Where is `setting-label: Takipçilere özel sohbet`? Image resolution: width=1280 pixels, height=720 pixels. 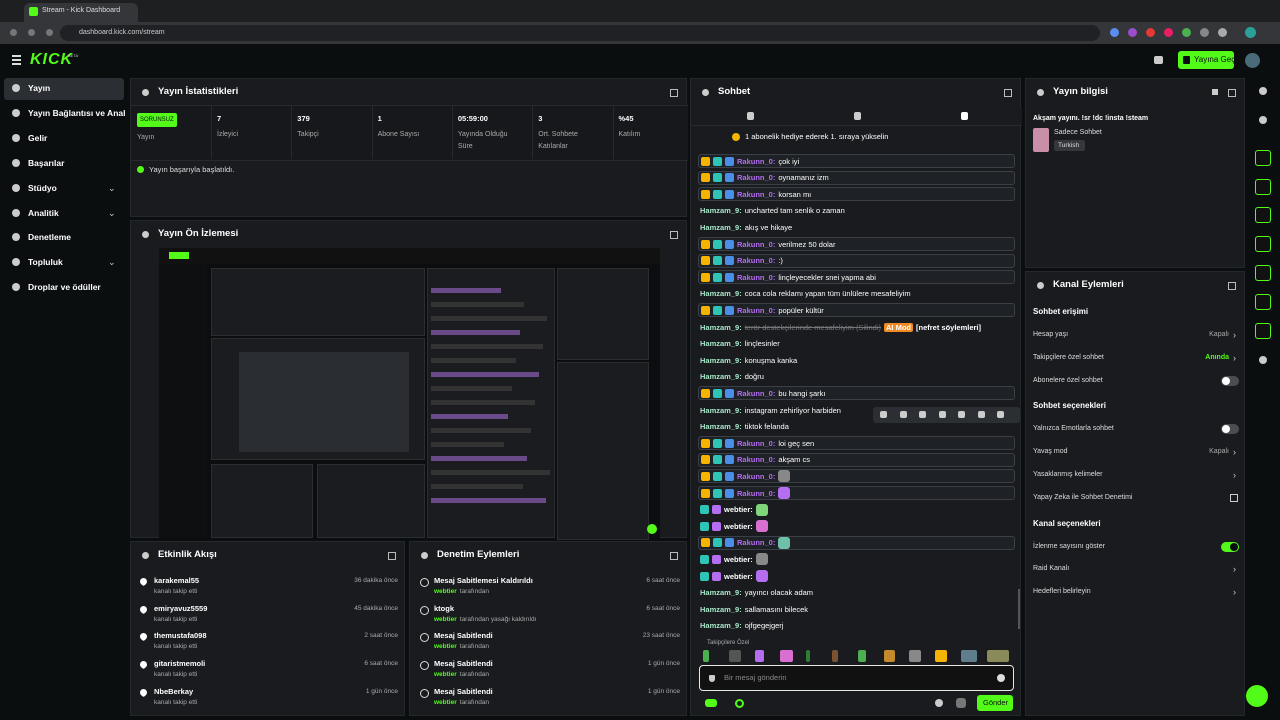
setting-label: Takipçilere özel sohbet is located at coordinates (1068, 357).